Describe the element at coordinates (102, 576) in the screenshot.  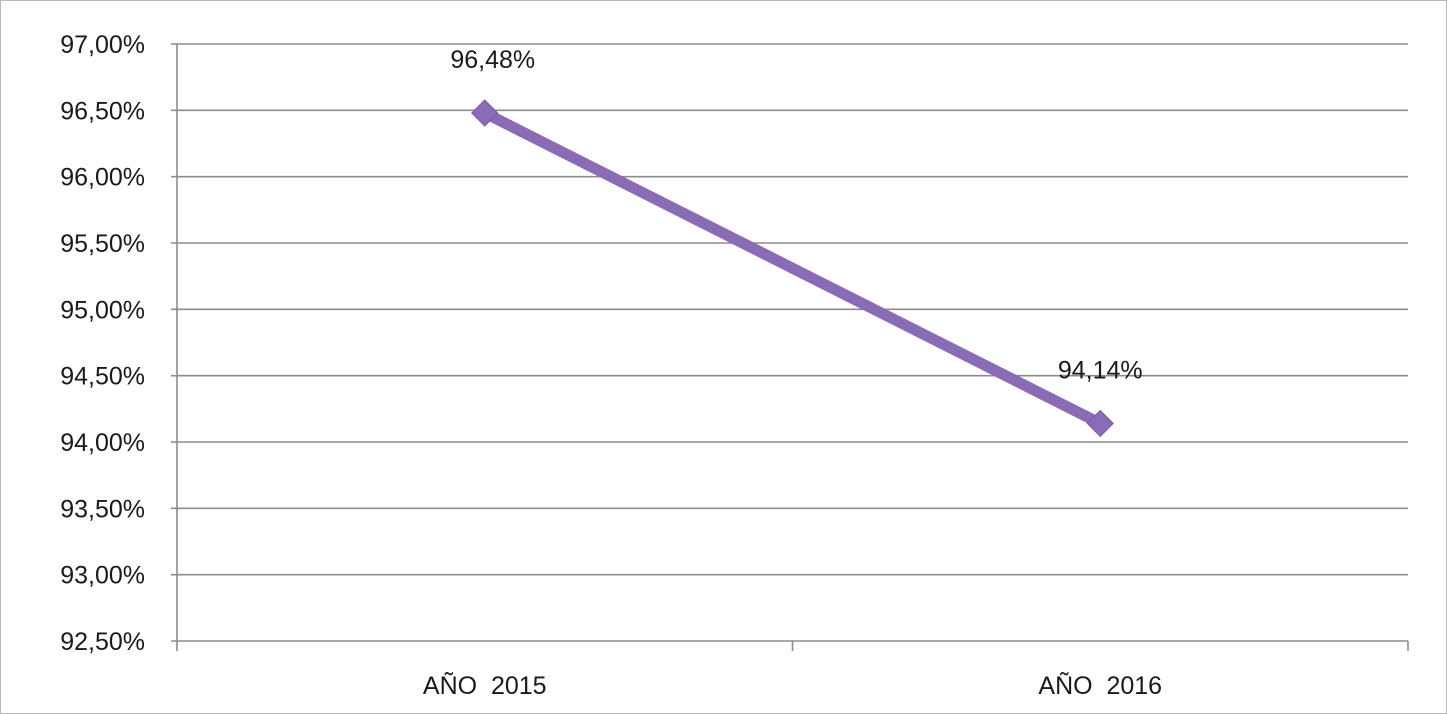
I see `y-tick-label: 93,00%` at that location.